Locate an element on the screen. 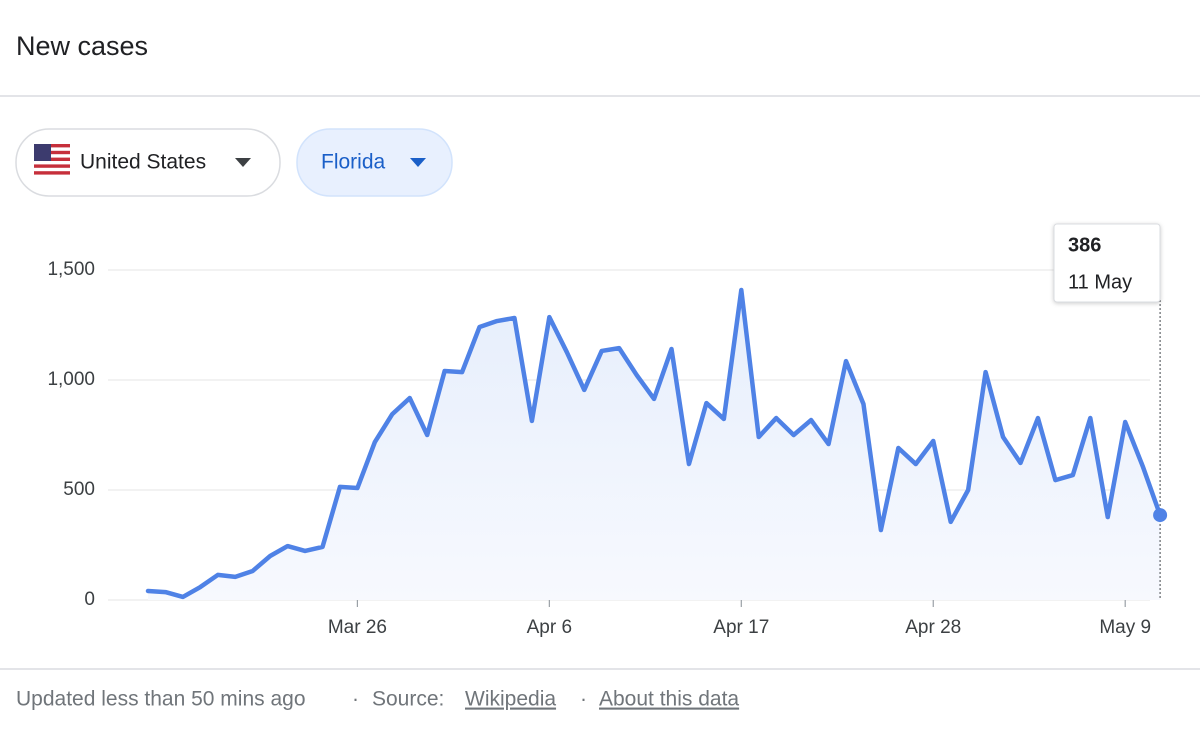 Image resolution: width=1200 pixels, height=739 pixels. country-selector: United States is located at coordinates (148, 162).